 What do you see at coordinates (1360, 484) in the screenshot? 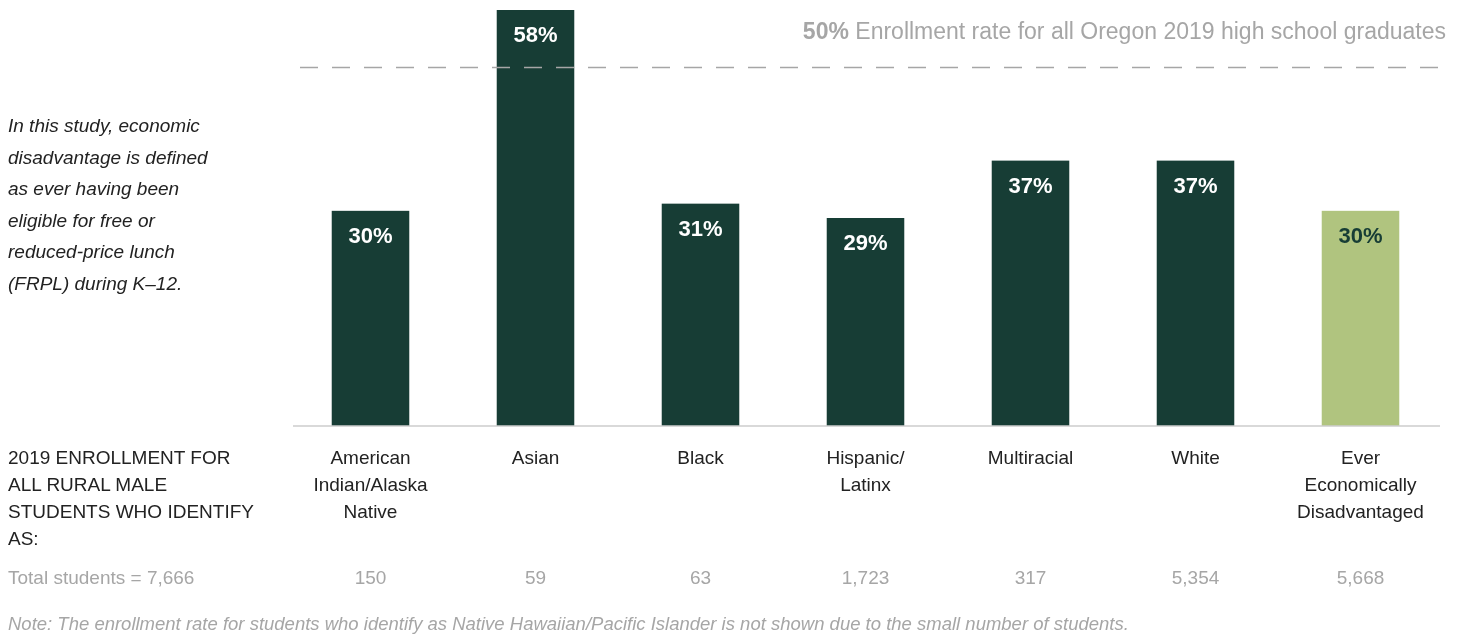
I see `x-tick-label: Ever Economically Disadvantaged` at bounding box center [1360, 484].